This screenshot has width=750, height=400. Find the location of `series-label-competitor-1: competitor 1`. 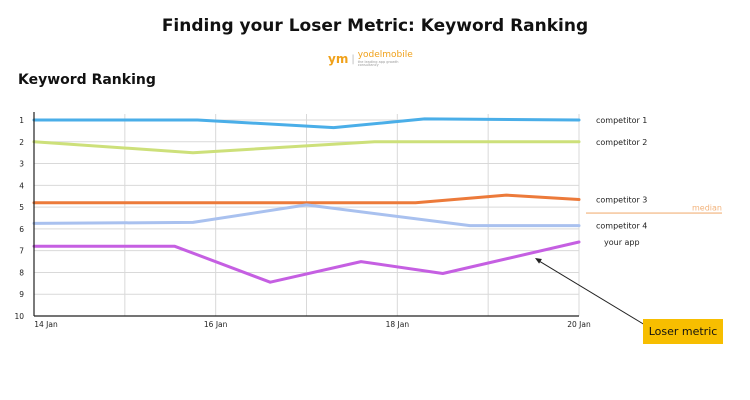

series-label-competitor-1: competitor 1 is located at coordinates (621, 120).